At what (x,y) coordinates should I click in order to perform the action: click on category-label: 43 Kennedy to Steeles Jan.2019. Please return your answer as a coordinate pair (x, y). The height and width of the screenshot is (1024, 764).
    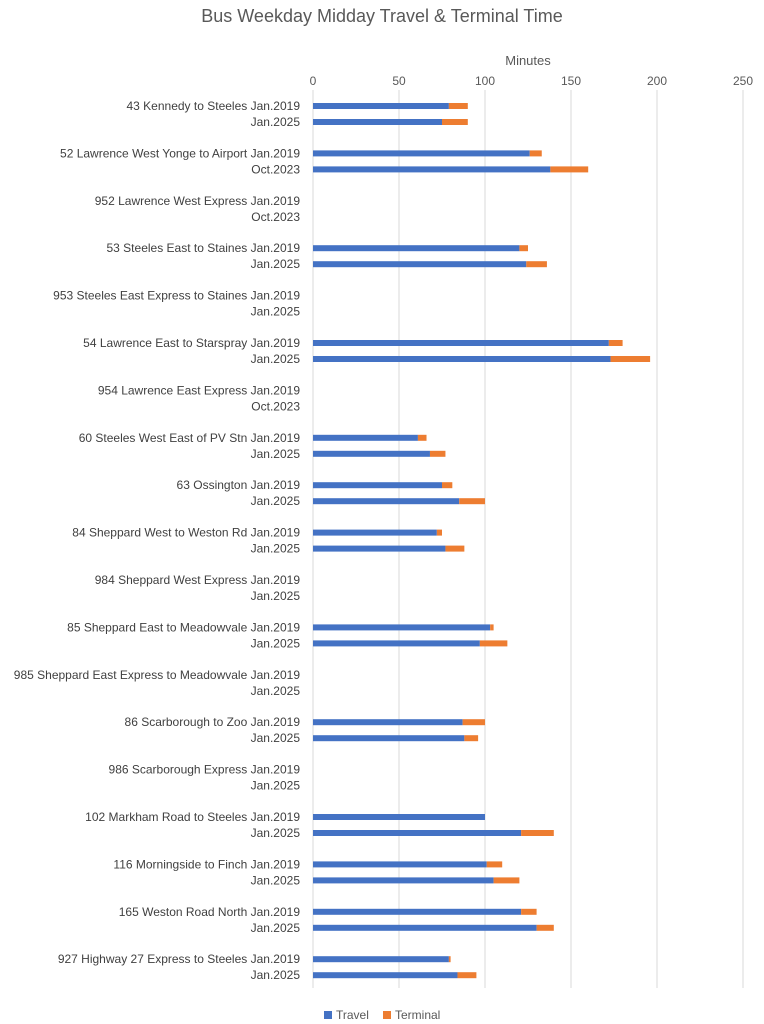
    Looking at the image, I should click on (214, 106).